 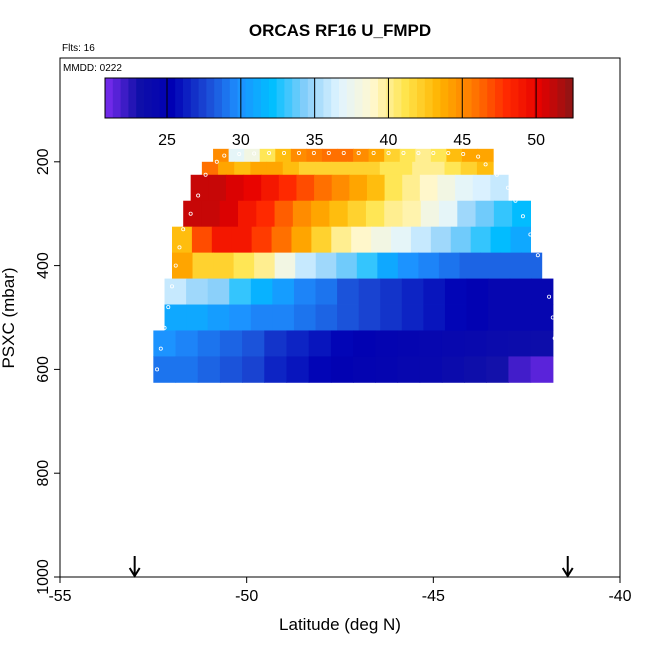 What do you see at coordinates (59, 596) in the screenshot?
I see `x-tick-label: -55` at bounding box center [59, 596].